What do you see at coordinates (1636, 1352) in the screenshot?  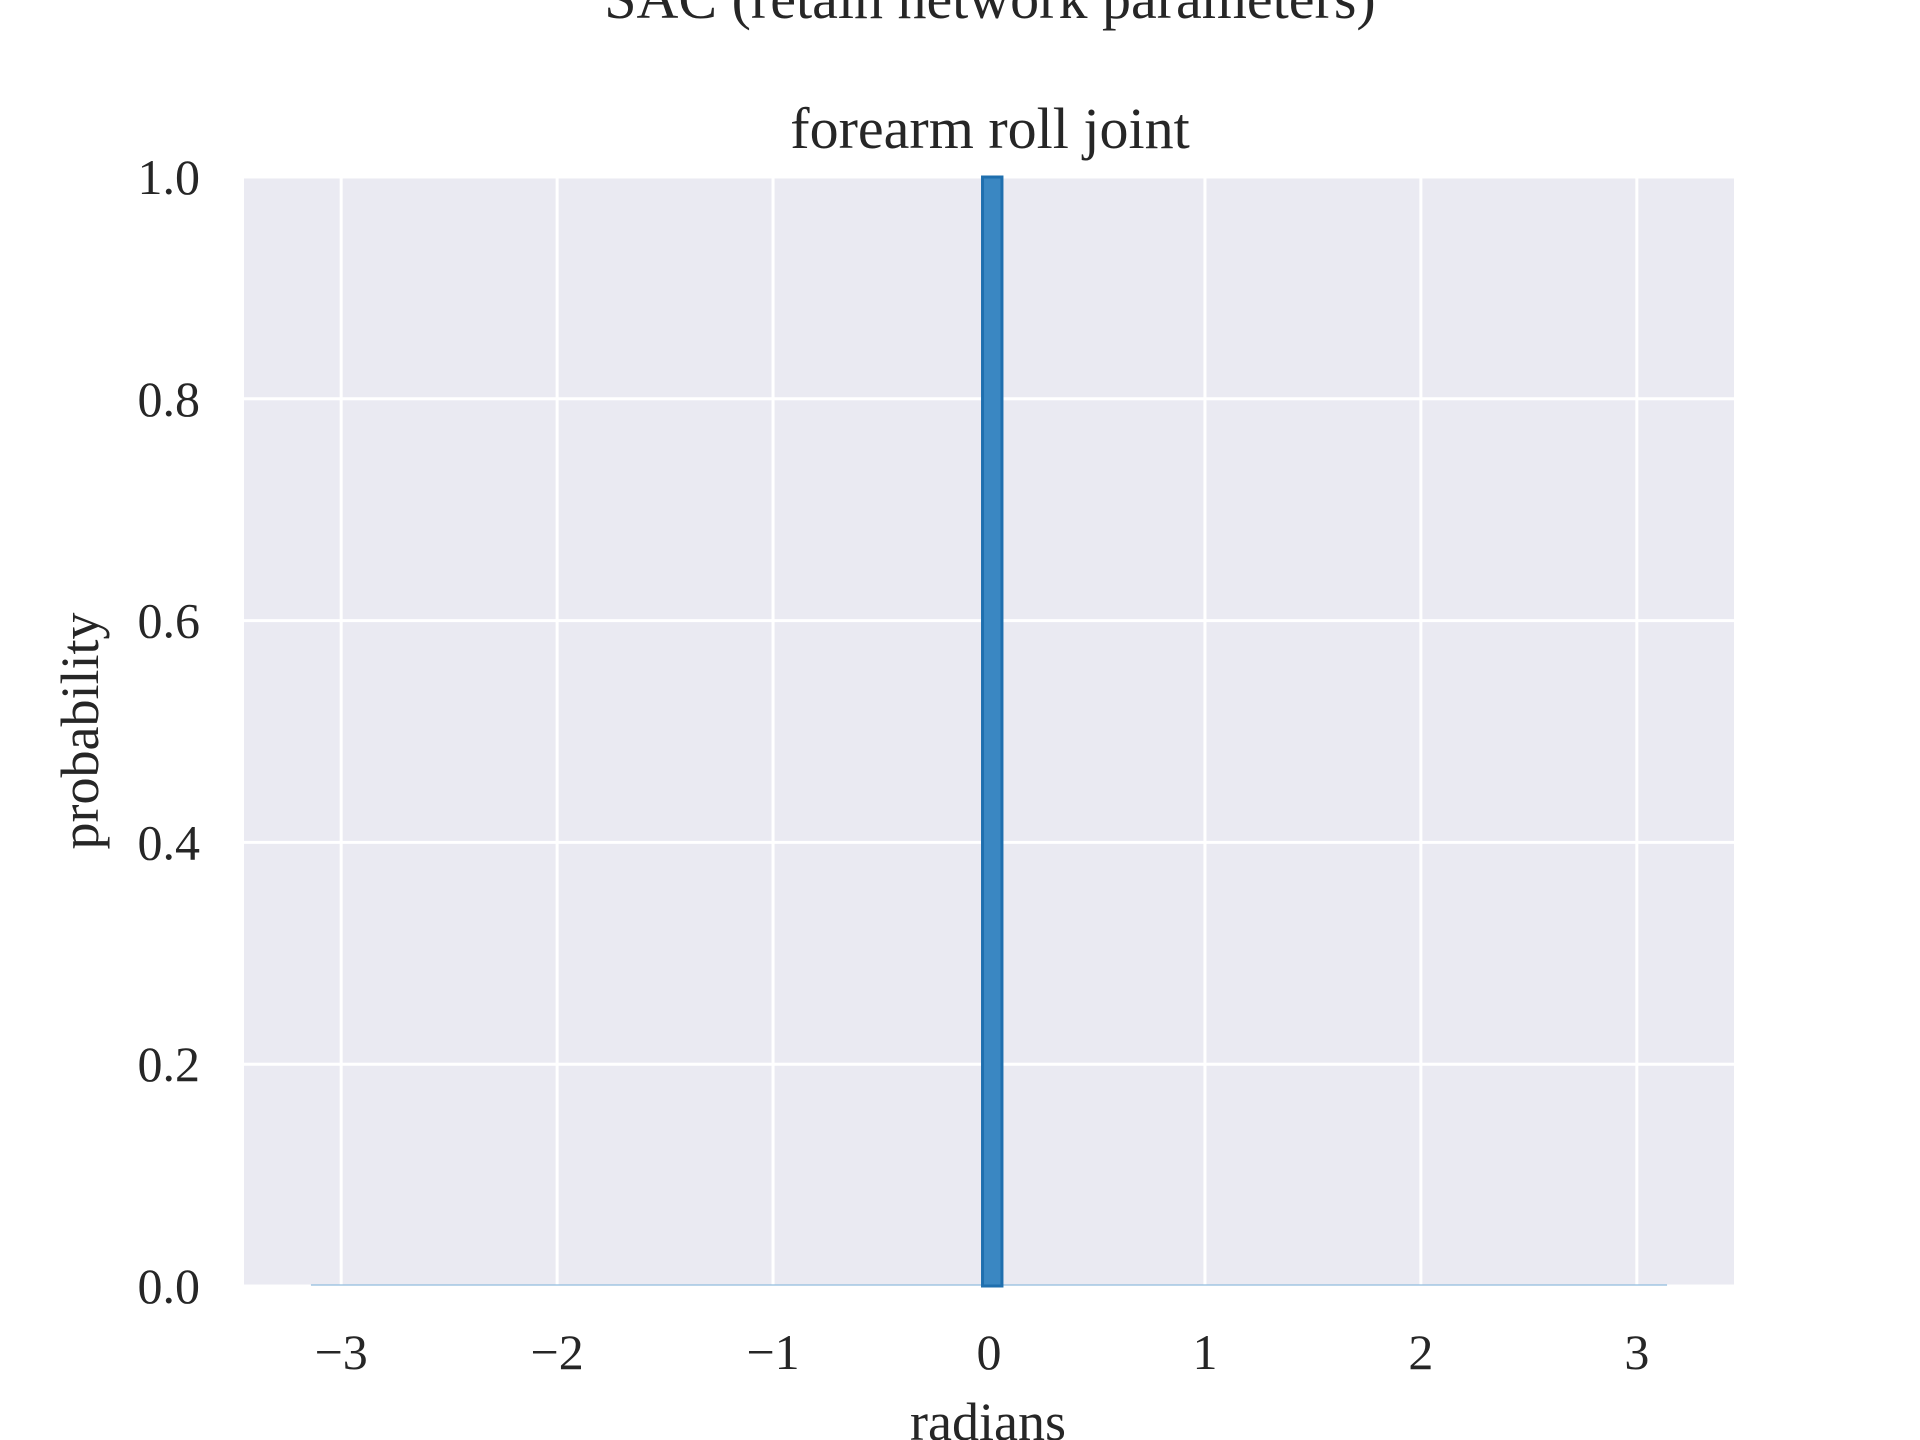 I see `x-tick-label: 3` at bounding box center [1636, 1352].